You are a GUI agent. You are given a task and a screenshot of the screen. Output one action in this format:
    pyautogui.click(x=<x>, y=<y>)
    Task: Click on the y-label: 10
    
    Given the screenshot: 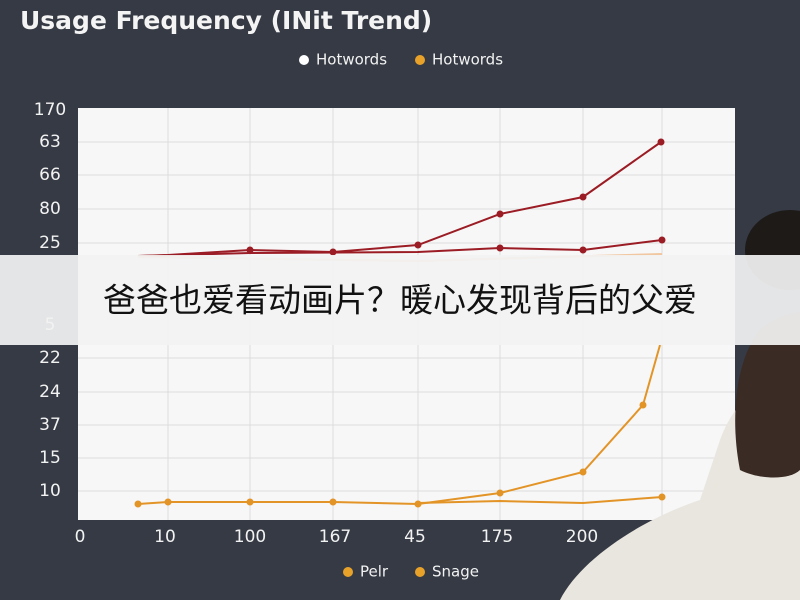 What is the action you would take?
    pyautogui.click(x=50, y=491)
    